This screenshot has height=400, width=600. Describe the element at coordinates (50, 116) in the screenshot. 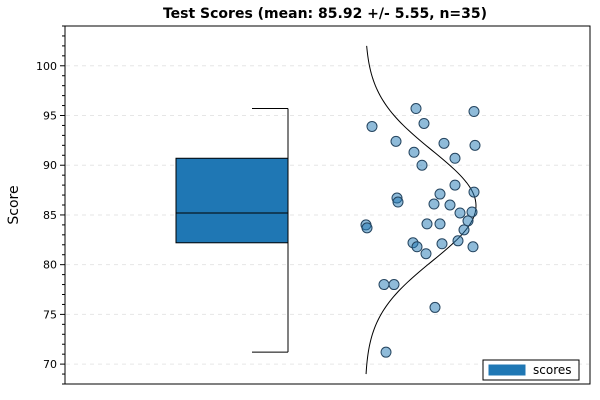

I see `y-tick-label-95: 95` at that location.